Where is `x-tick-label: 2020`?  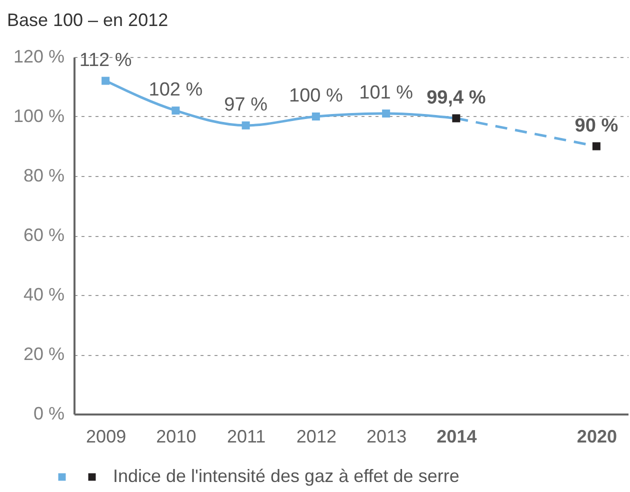 x-tick-label: 2020 is located at coordinates (596, 436).